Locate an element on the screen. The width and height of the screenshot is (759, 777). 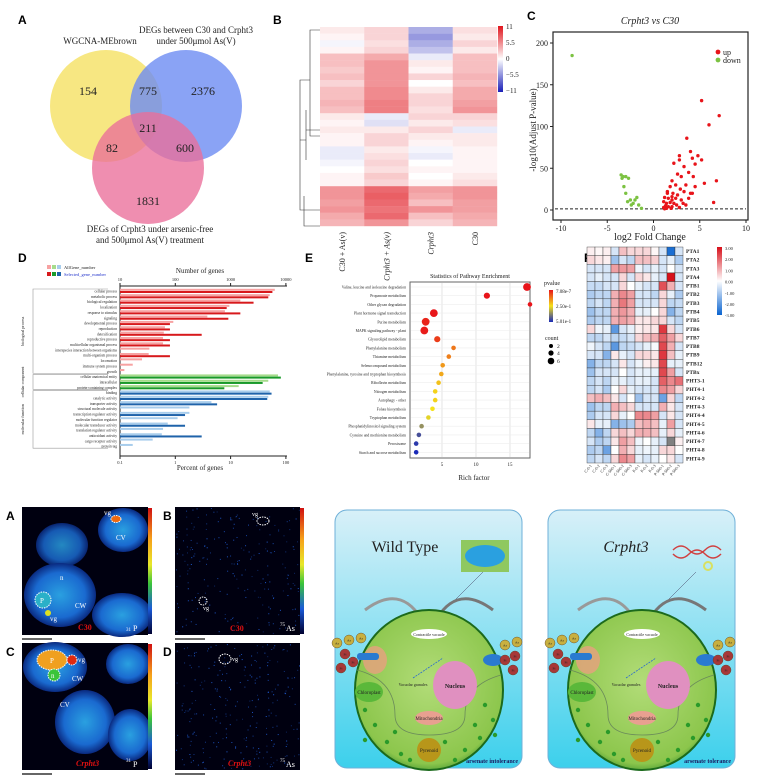
mitochondria-label: Mitochondria is located at coordinates (429, 719).